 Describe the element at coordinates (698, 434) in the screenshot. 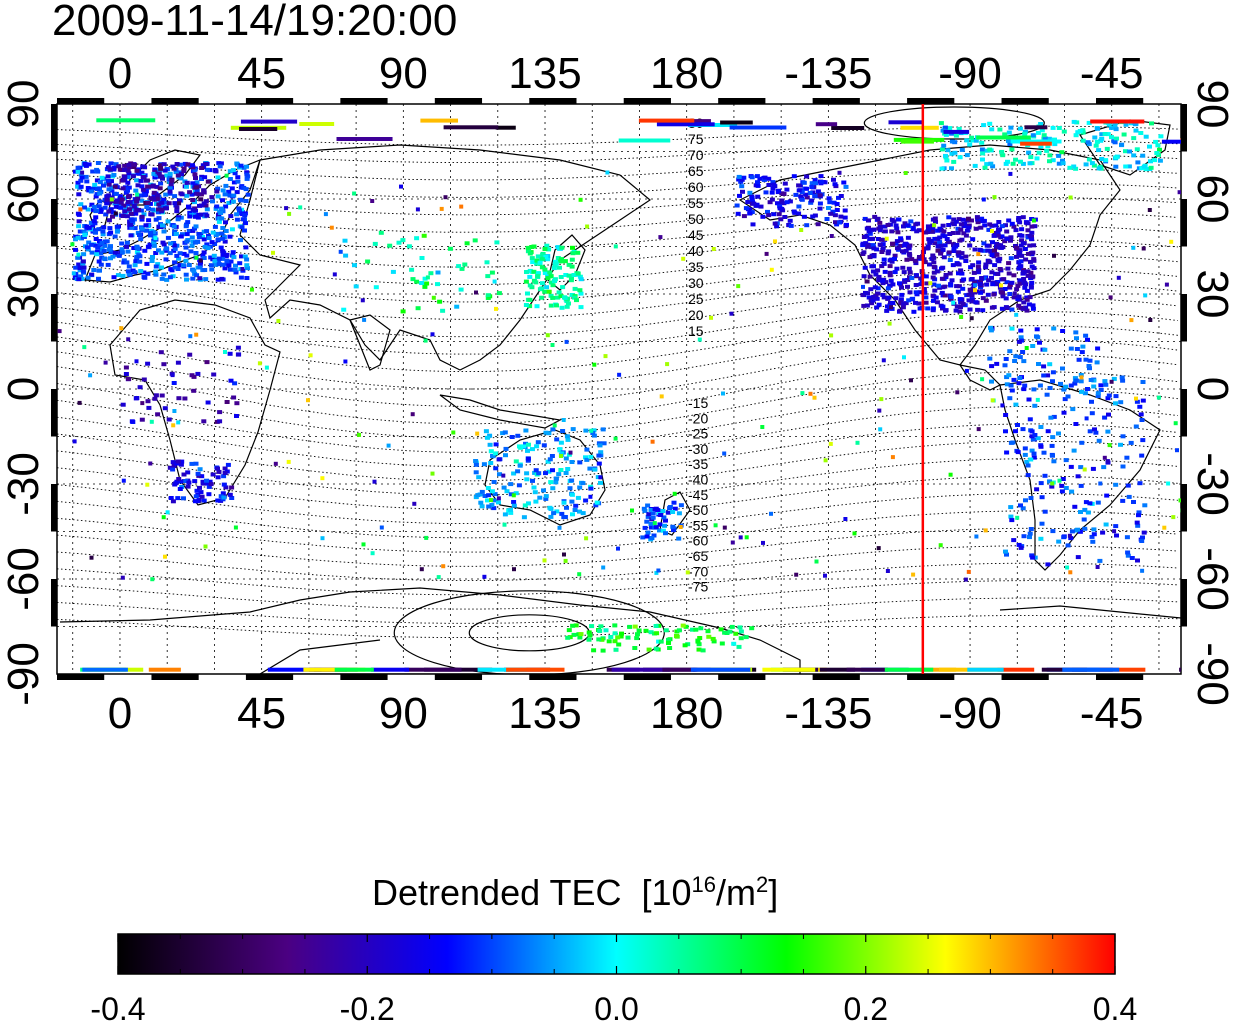

I see `mlat-label-south: -25` at that location.